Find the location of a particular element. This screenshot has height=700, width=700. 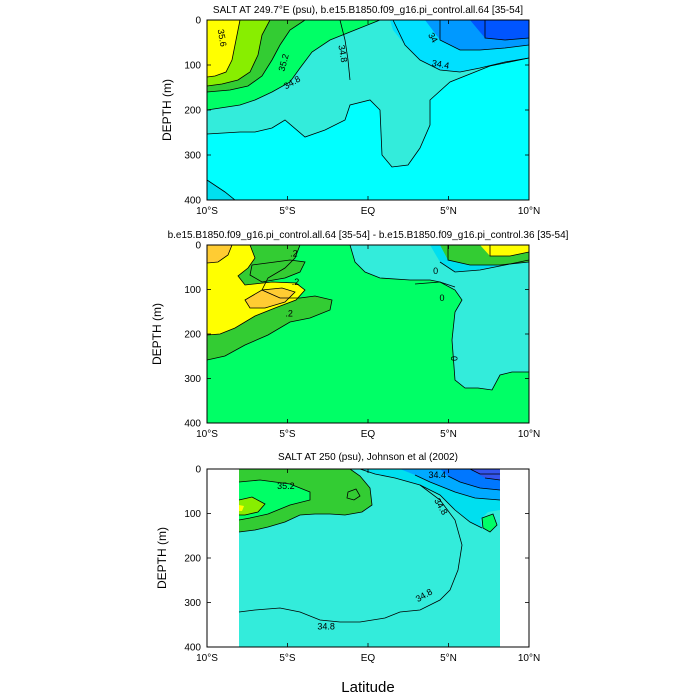

panel-3-region-patch is located at coordinates (353, 494).